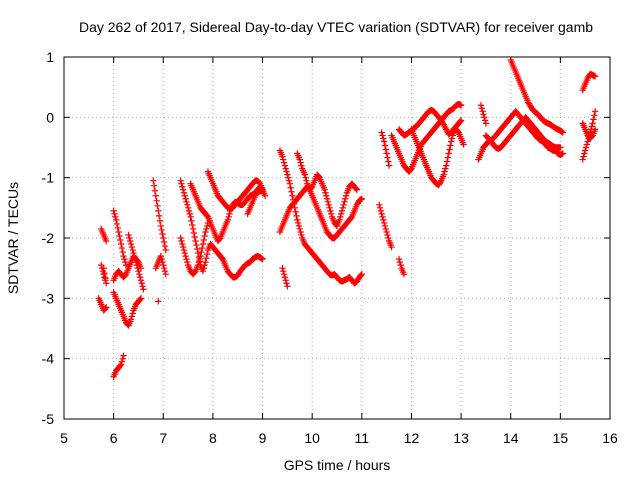  I want to click on series-s28, so click(523, 133).